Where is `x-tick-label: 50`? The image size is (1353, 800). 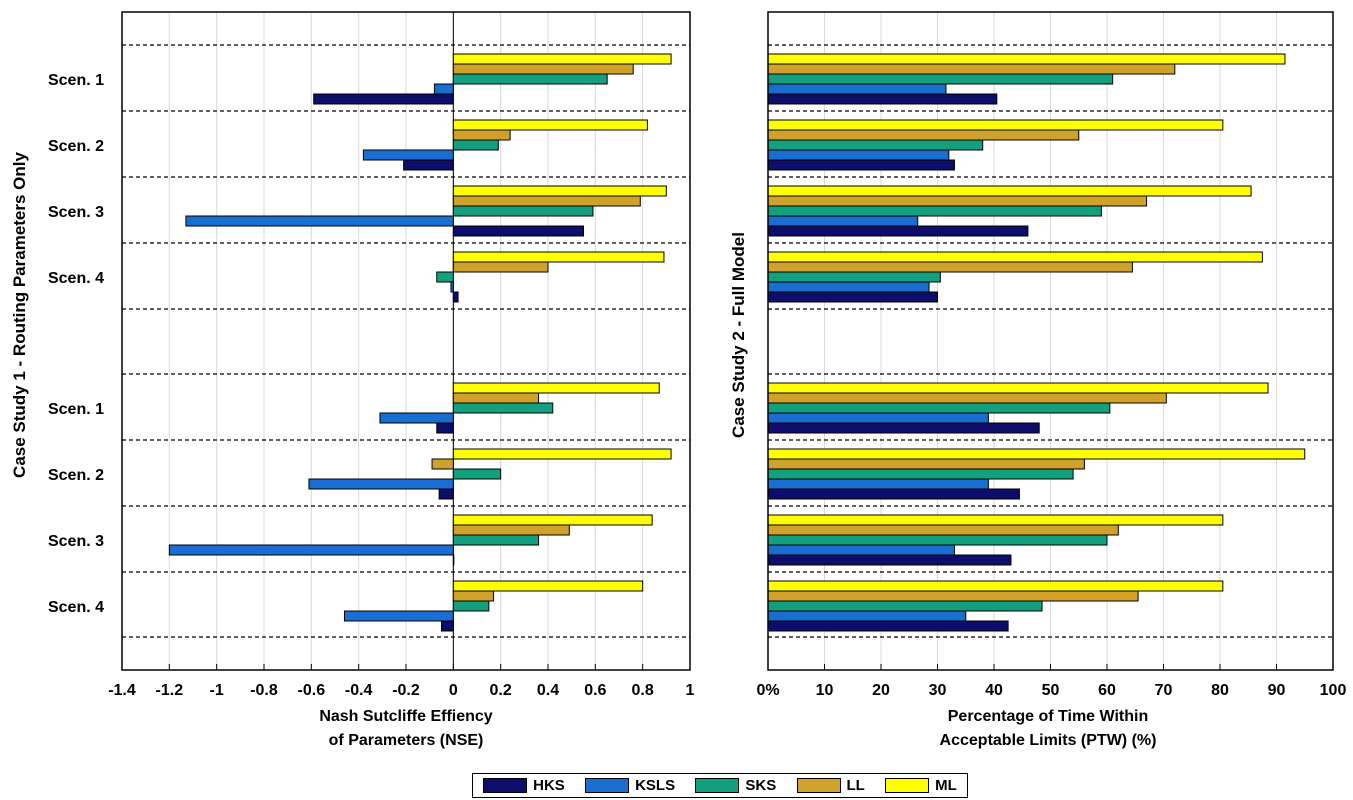
x-tick-label: 50 is located at coordinates (1051, 690).